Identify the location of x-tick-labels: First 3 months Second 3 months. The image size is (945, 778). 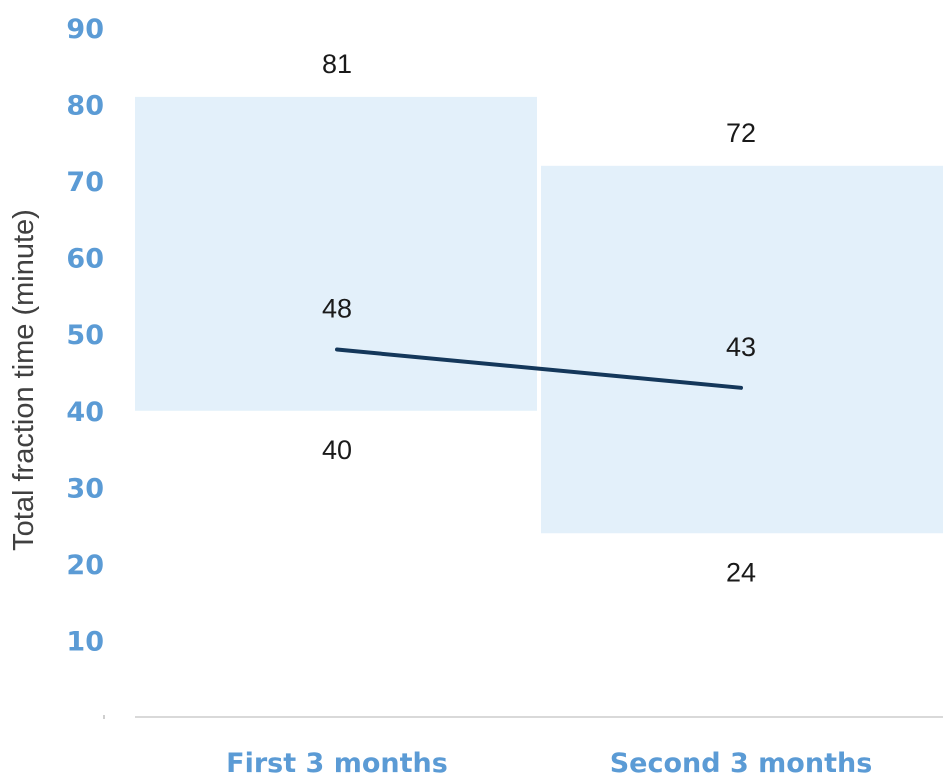
(549, 763).